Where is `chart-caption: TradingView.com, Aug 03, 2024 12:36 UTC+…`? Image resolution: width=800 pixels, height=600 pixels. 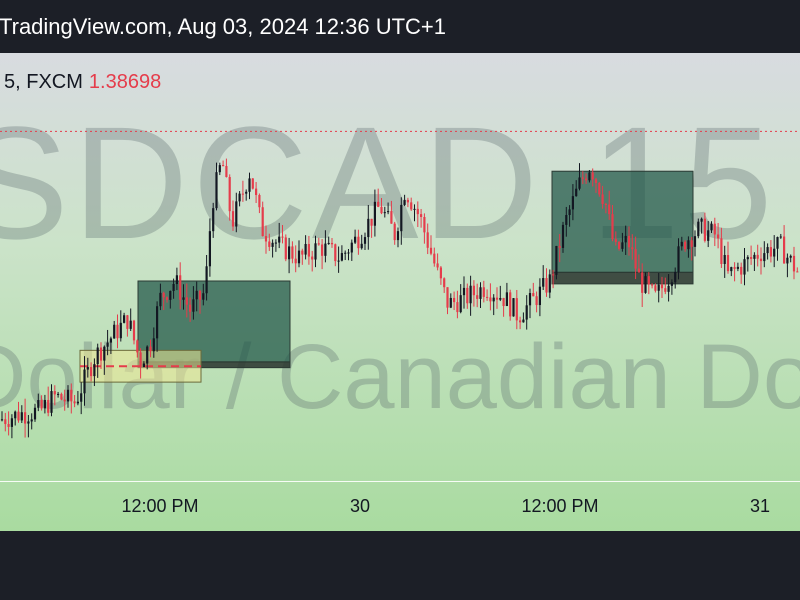
chart-caption: TradingView.com, Aug 03, 2024 12:36 UTC+… is located at coordinates (223, 26).